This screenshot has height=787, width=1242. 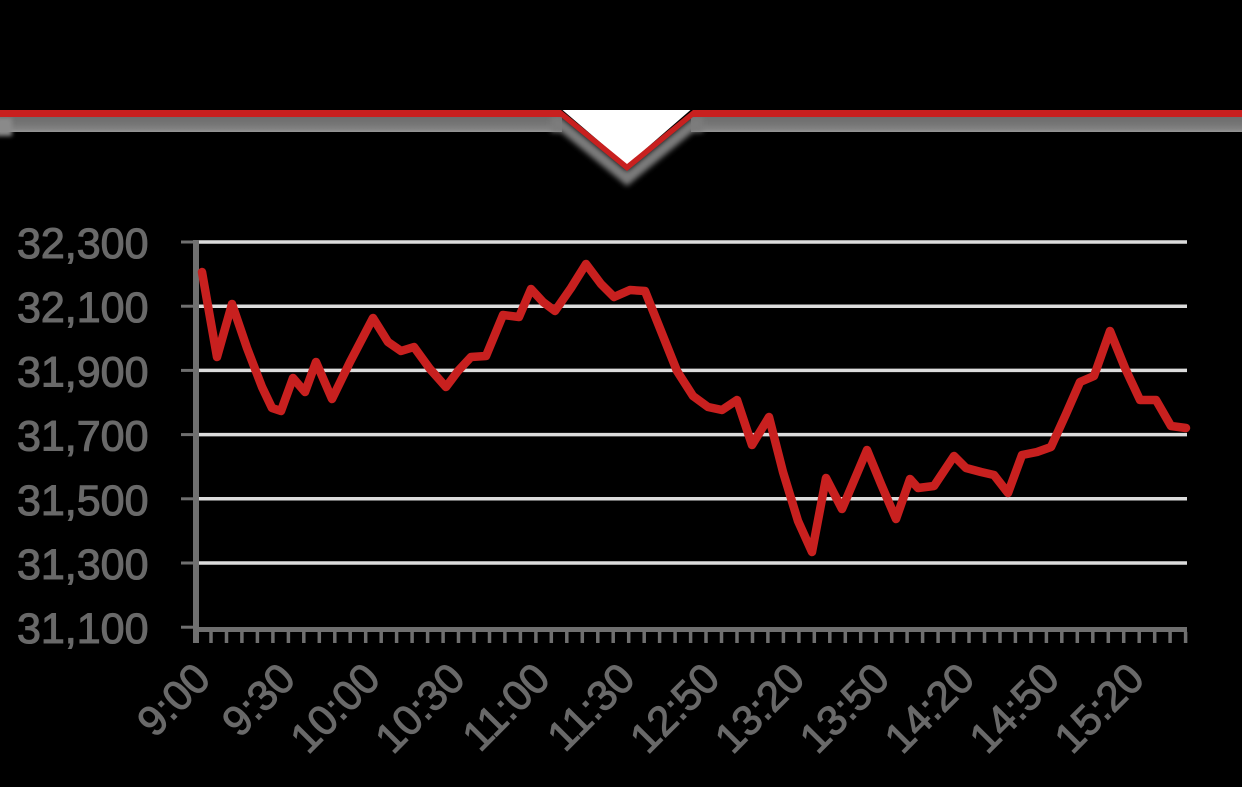 What do you see at coordinates (83, 565) in the screenshot?
I see `svg-text: 31,300` at bounding box center [83, 565].